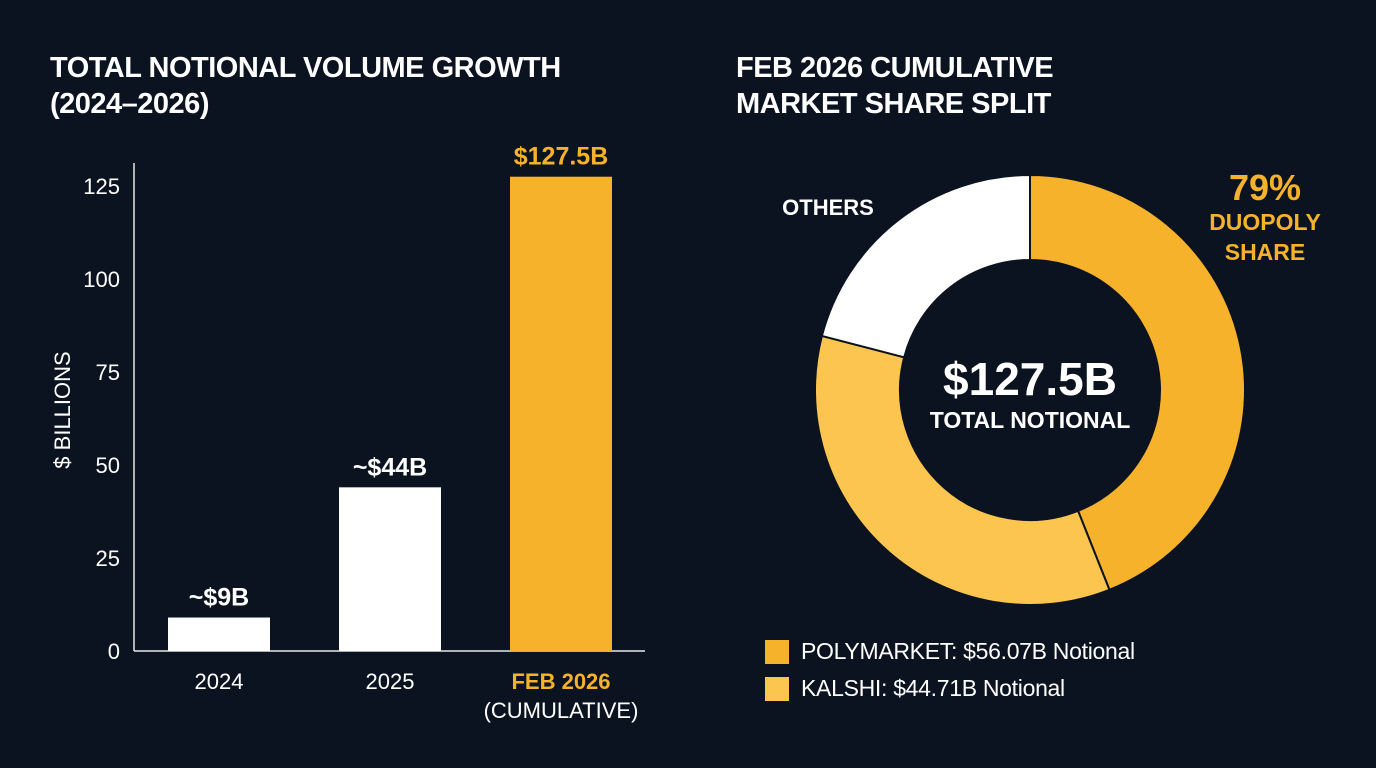  What do you see at coordinates (108, 558) in the screenshot?
I see `y-tick-label: 25` at bounding box center [108, 558].